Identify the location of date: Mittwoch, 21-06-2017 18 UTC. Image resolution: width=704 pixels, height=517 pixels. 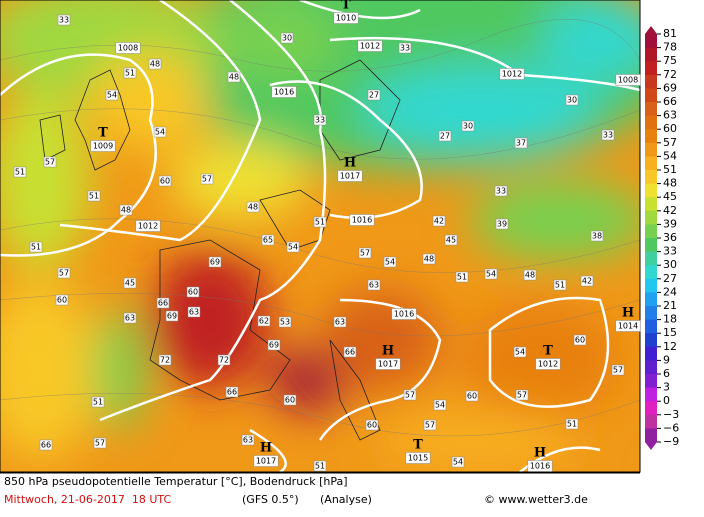
(87, 499).